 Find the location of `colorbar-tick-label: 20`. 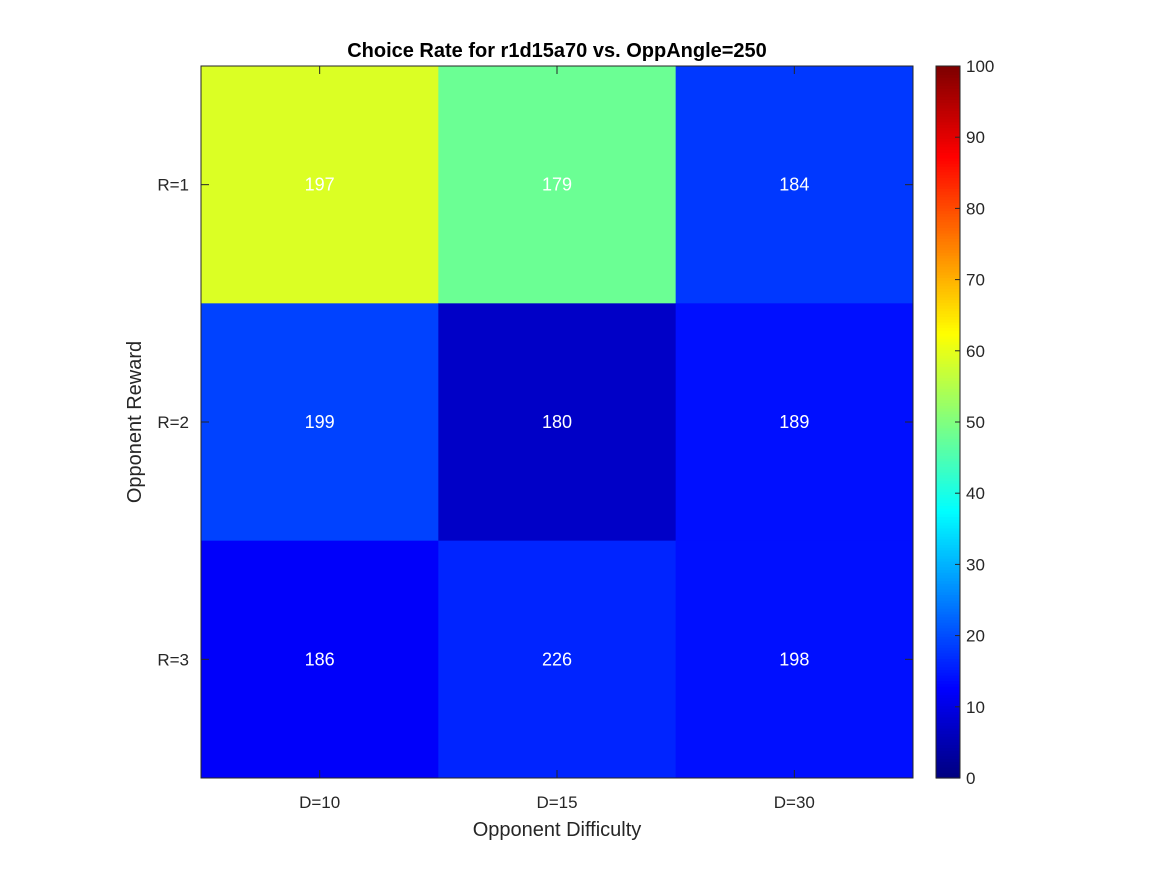

colorbar-tick-label: 20 is located at coordinates (975, 636).